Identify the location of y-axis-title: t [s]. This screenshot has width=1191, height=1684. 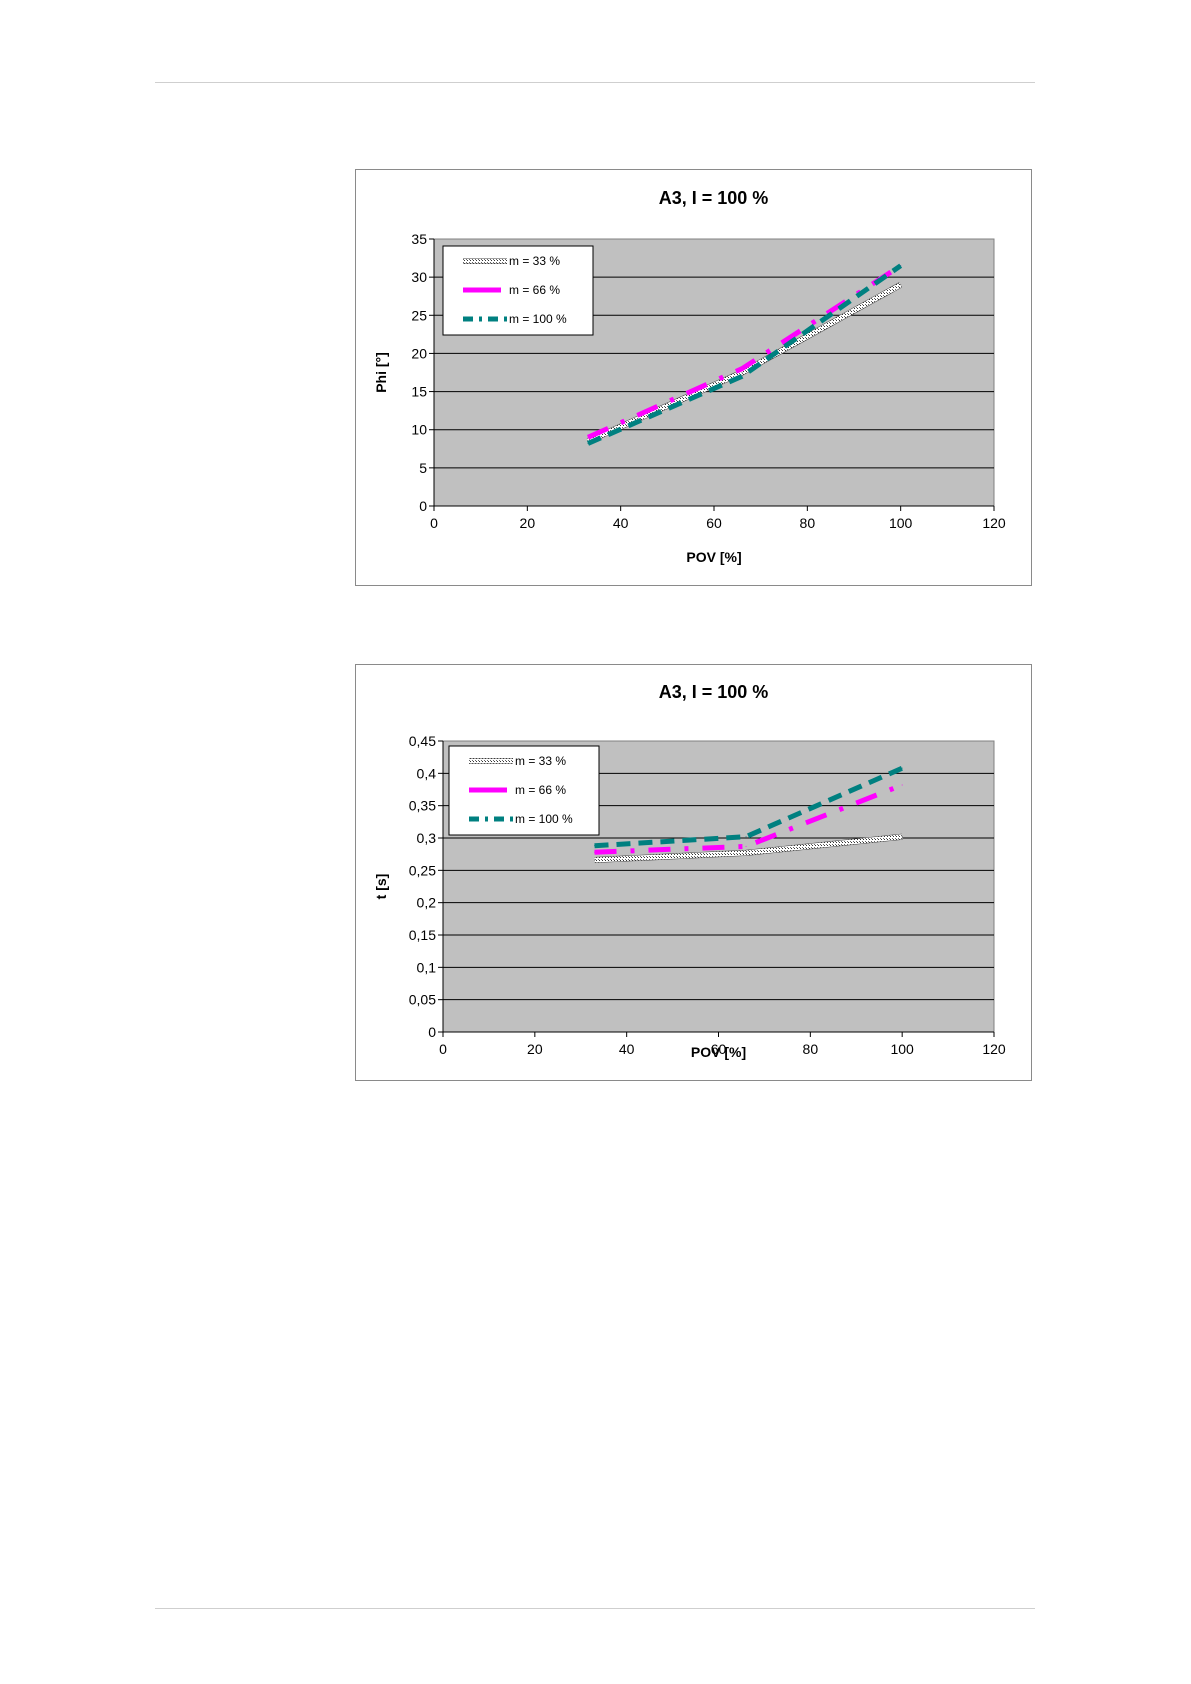
(381, 887).